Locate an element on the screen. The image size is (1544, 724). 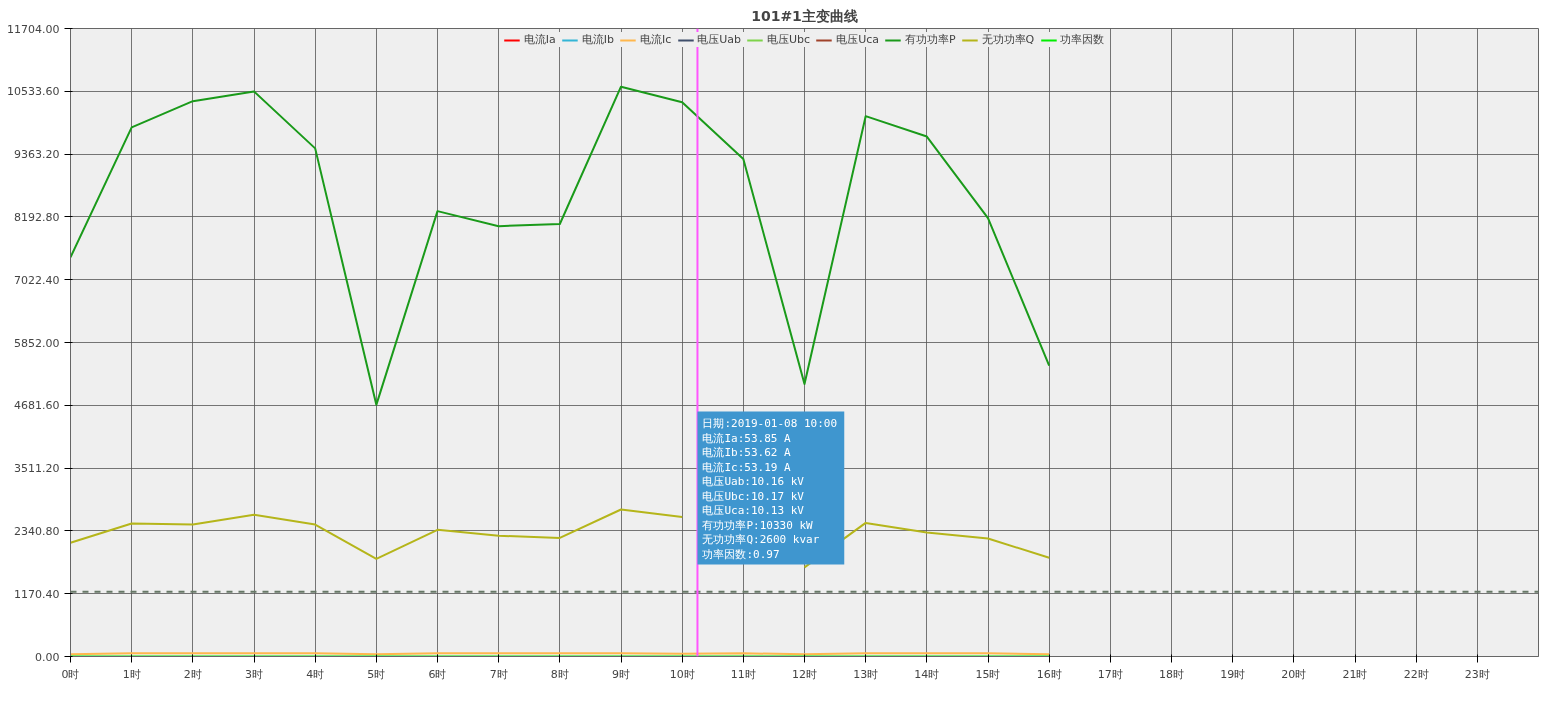
legend-label: 电流Ic is located at coordinates (655, 39).